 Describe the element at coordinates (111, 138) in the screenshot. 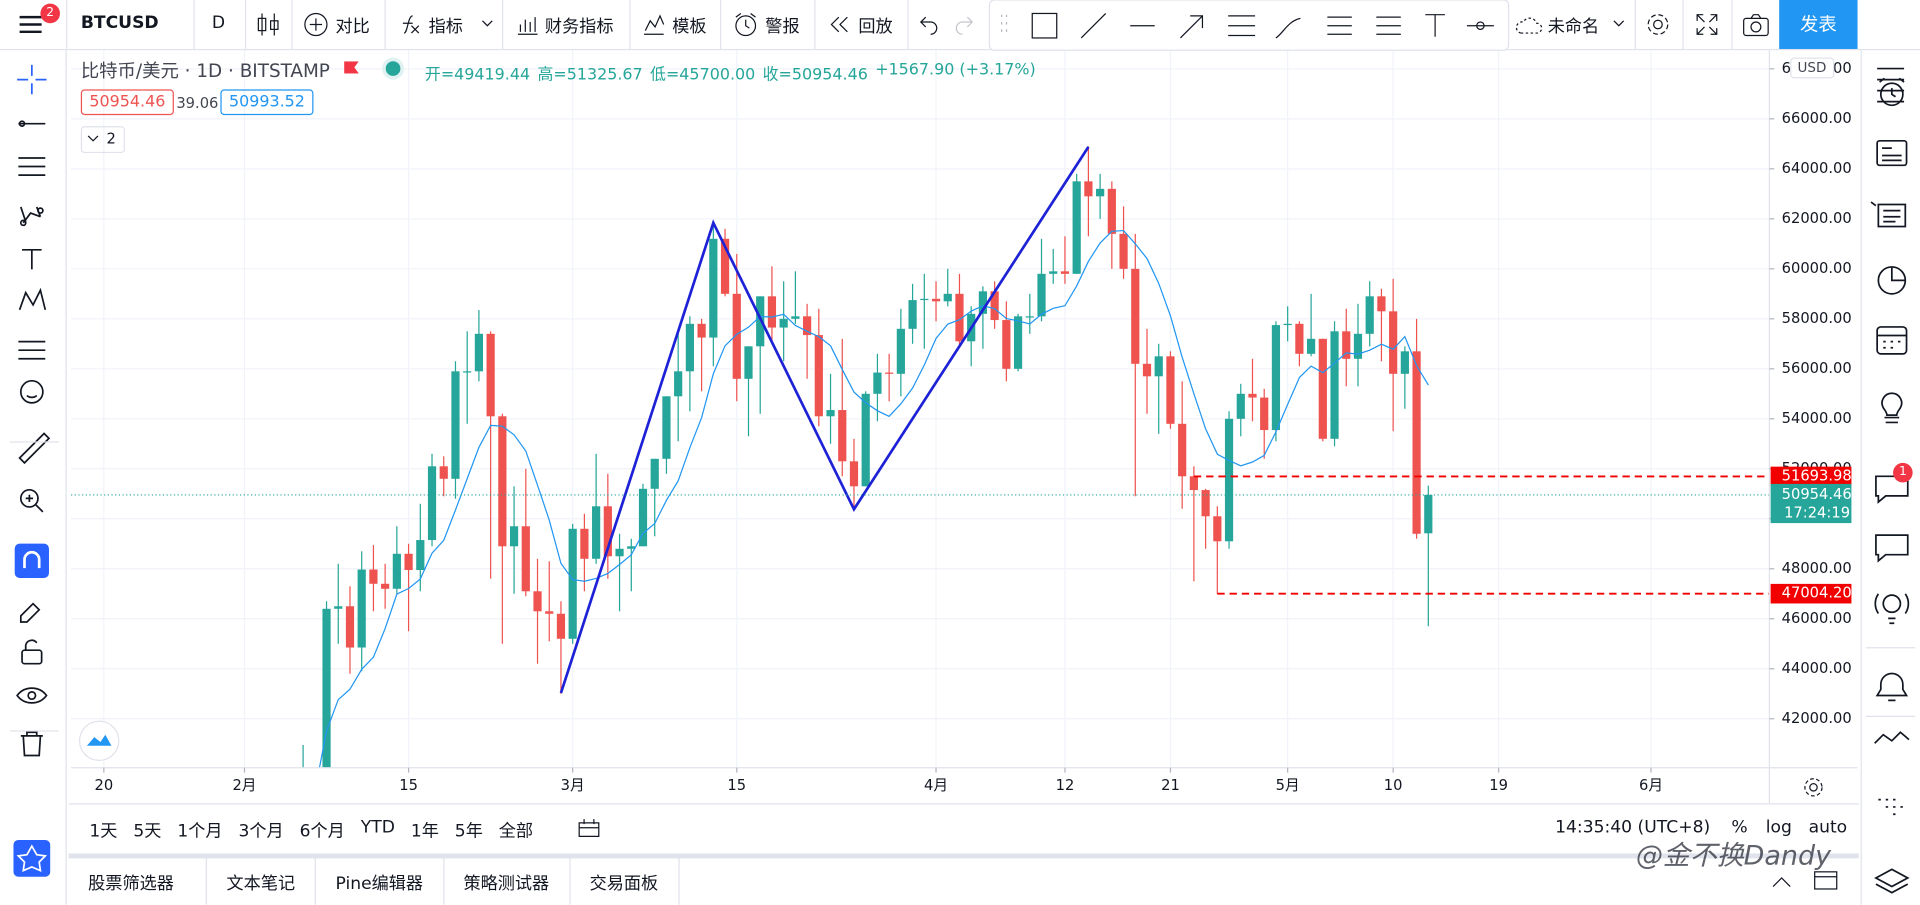

I see `indicator-count: 2` at that location.